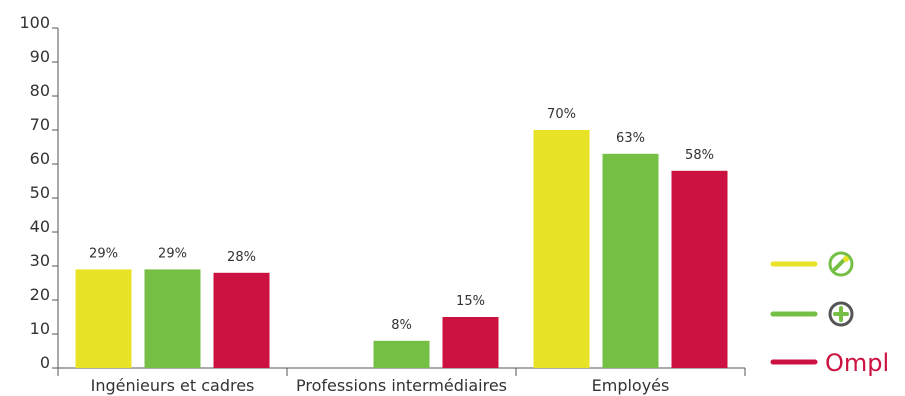  Describe the element at coordinates (45, 362) in the screenshot. I see `y-tick-label: 0` at that location.